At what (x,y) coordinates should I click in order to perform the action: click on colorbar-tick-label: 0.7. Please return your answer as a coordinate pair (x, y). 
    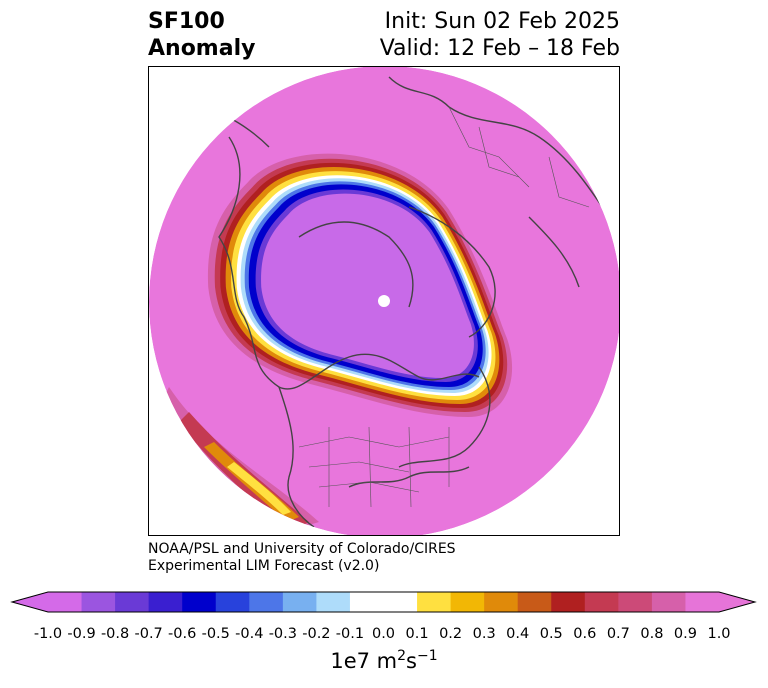
    Looking at the image, I should click on (618, 634).